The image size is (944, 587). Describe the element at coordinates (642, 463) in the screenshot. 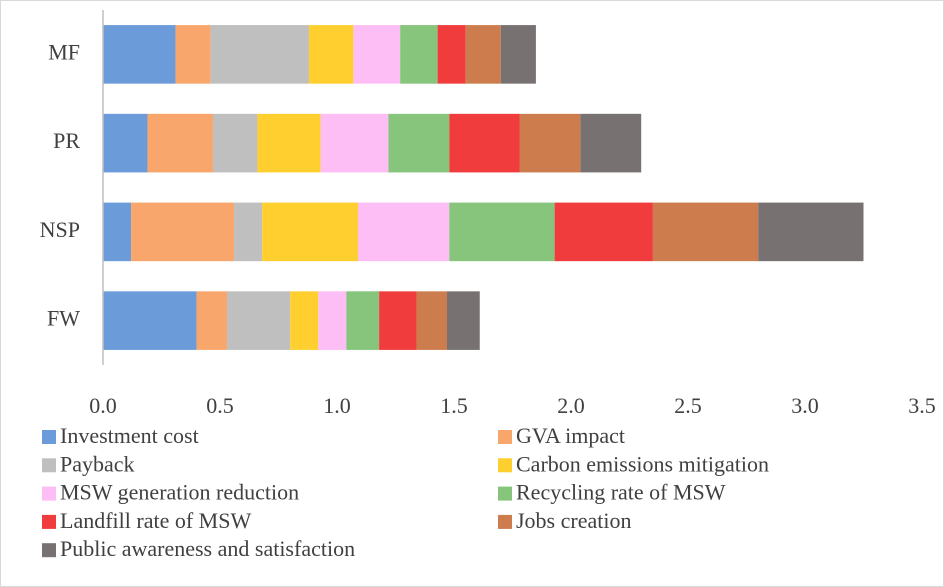

I see `legend-label: Carbon emissions mitigation` at that location.